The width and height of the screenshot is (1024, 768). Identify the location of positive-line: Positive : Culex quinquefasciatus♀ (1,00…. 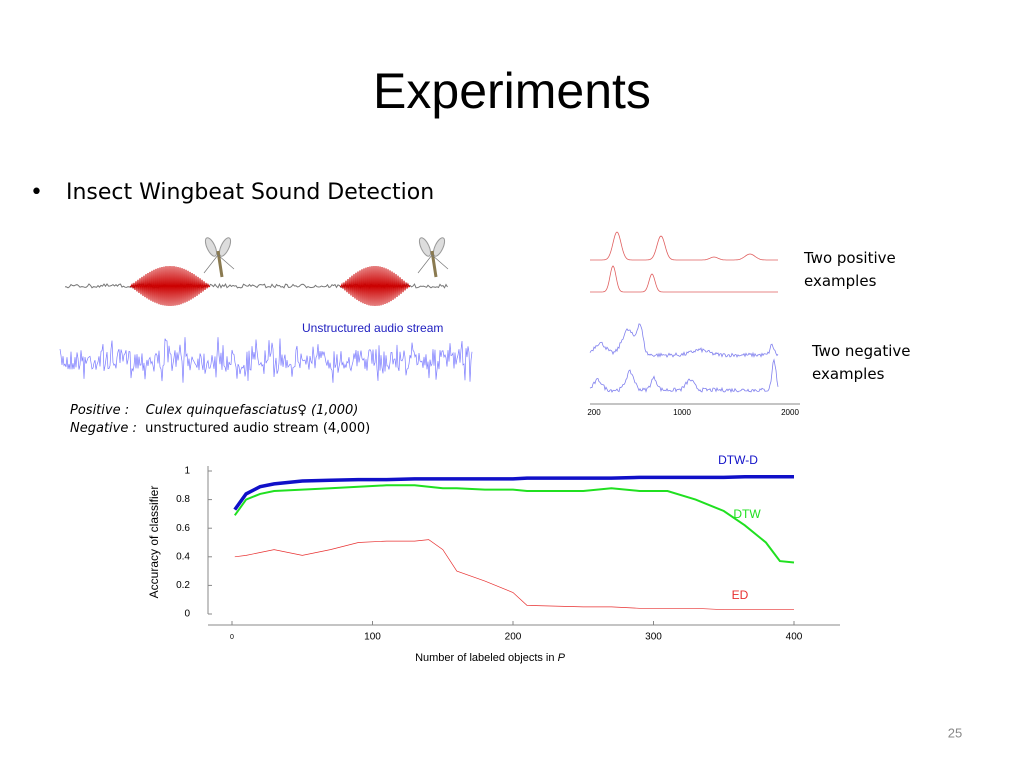
(214, 410).